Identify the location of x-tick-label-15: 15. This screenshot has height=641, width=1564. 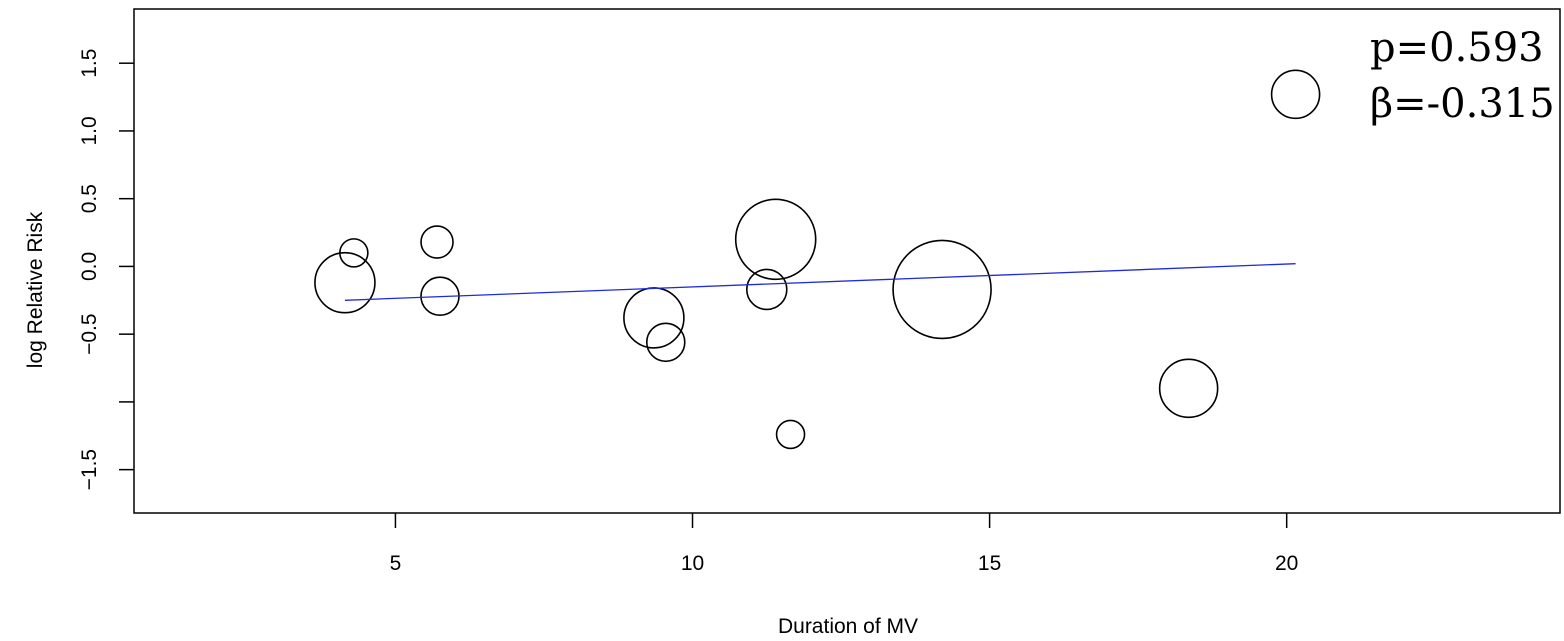
(989, 563).